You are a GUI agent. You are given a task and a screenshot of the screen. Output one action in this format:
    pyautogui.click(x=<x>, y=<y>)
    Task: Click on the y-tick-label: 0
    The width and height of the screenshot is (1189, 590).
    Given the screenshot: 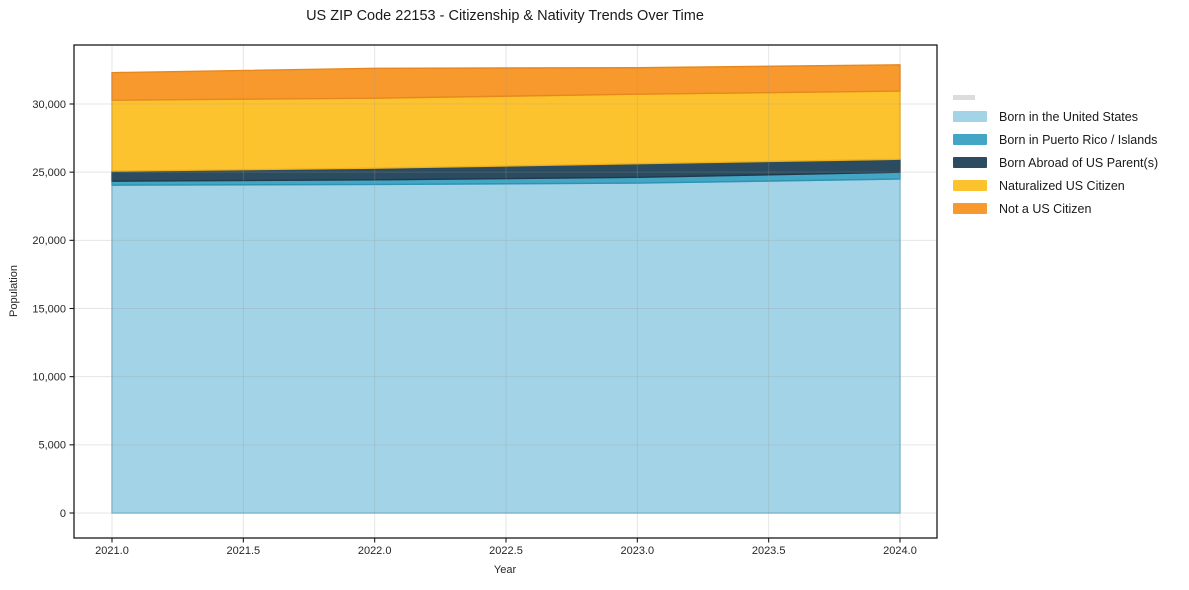 What is the action you would take?
    pyautogui.click(x=63, y=514)
    